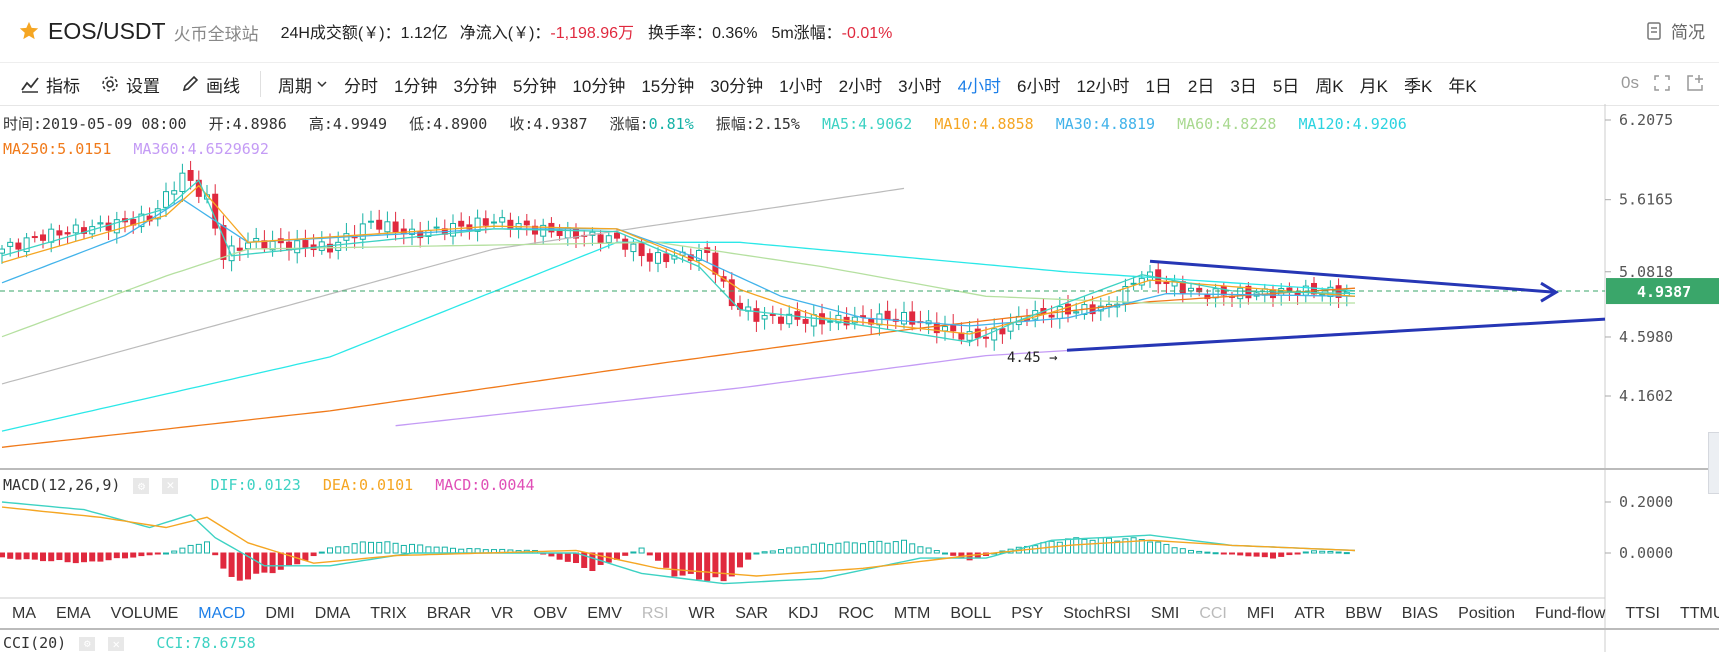 The height and width of the screenshot is (652, 1719). I want to click on indicator-button: 指标, so click(50, 84).